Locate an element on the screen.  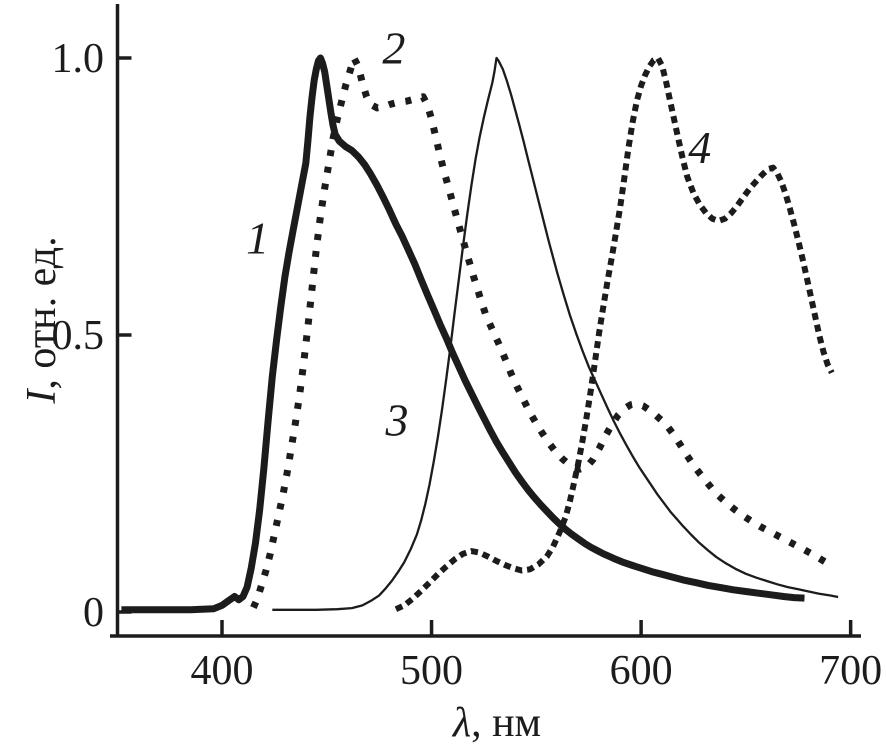
y-axis-units: , отн. ед. is located at coordinates (42, 313).